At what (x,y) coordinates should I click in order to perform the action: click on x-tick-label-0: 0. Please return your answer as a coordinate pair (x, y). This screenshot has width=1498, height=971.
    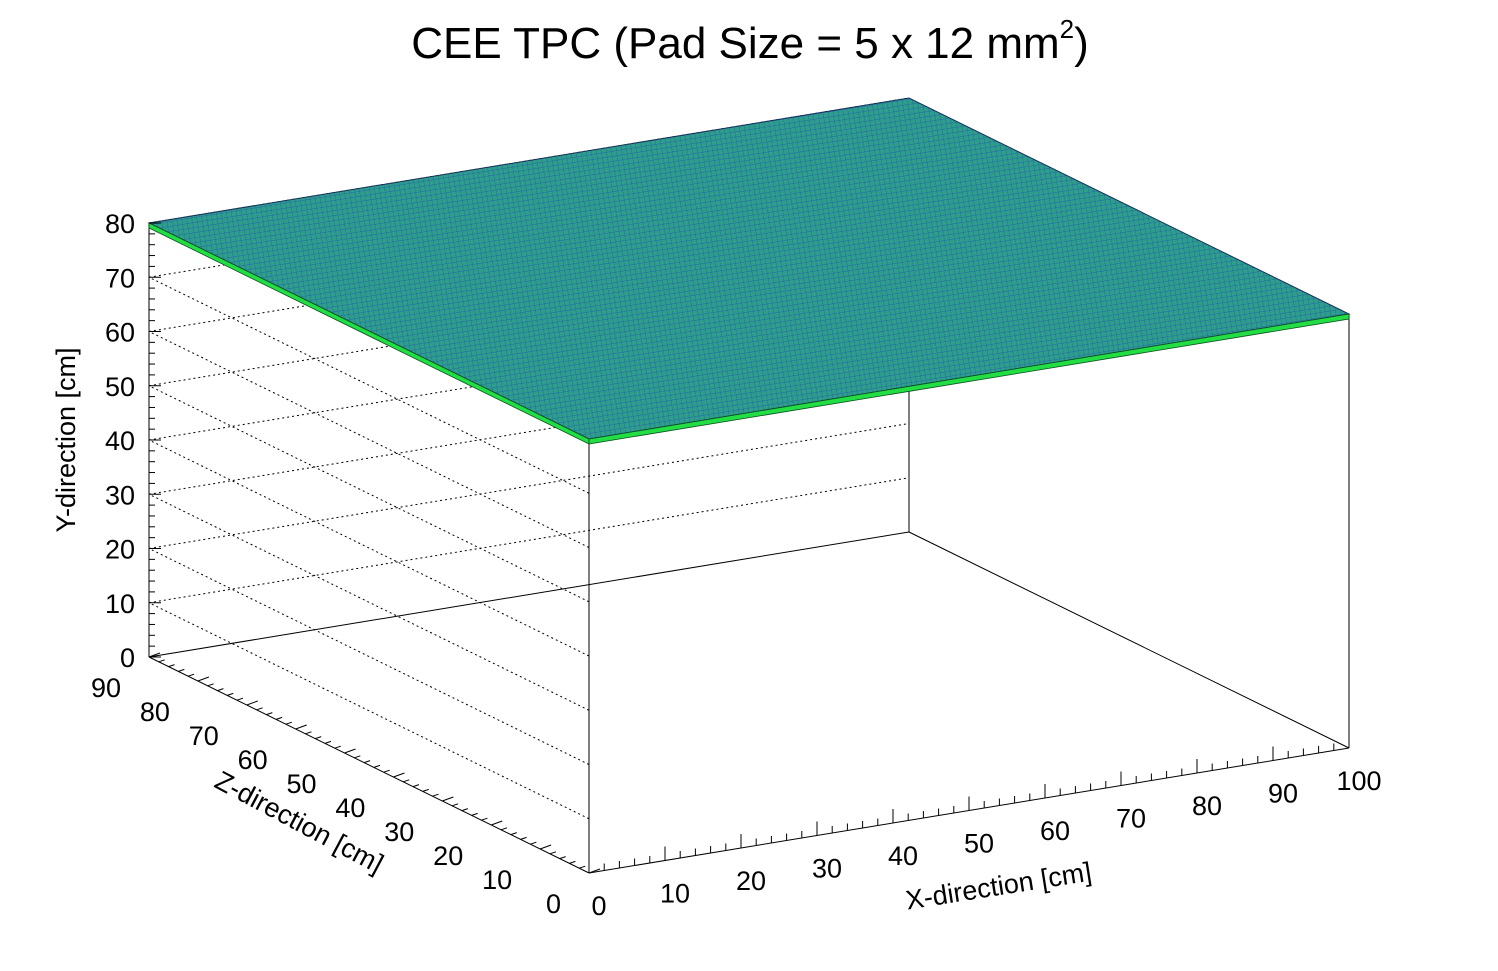
    Looking at the image, I should click on (598, 906).